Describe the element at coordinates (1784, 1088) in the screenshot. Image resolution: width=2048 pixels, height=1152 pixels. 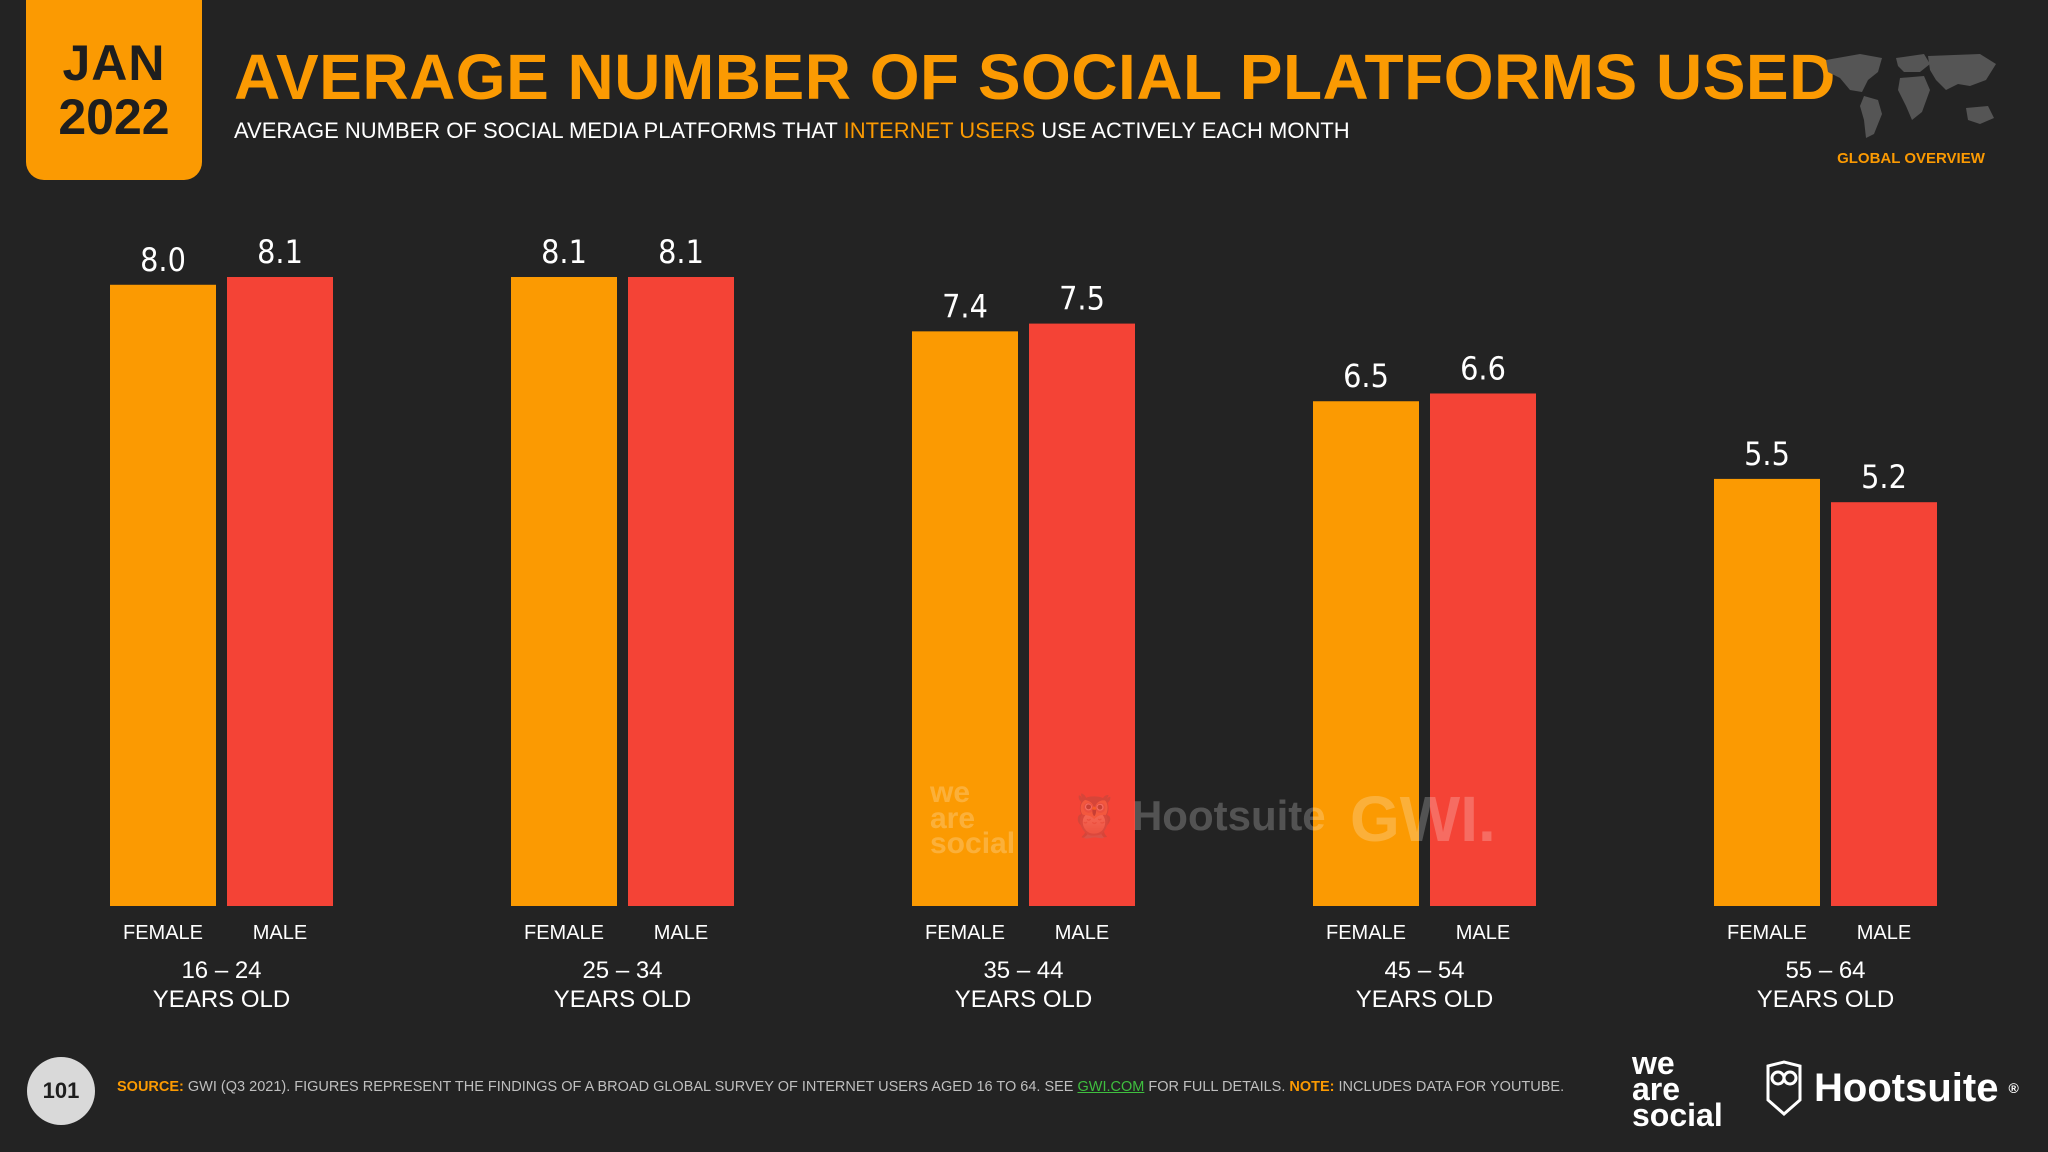
I see `owl-icon` at that location.